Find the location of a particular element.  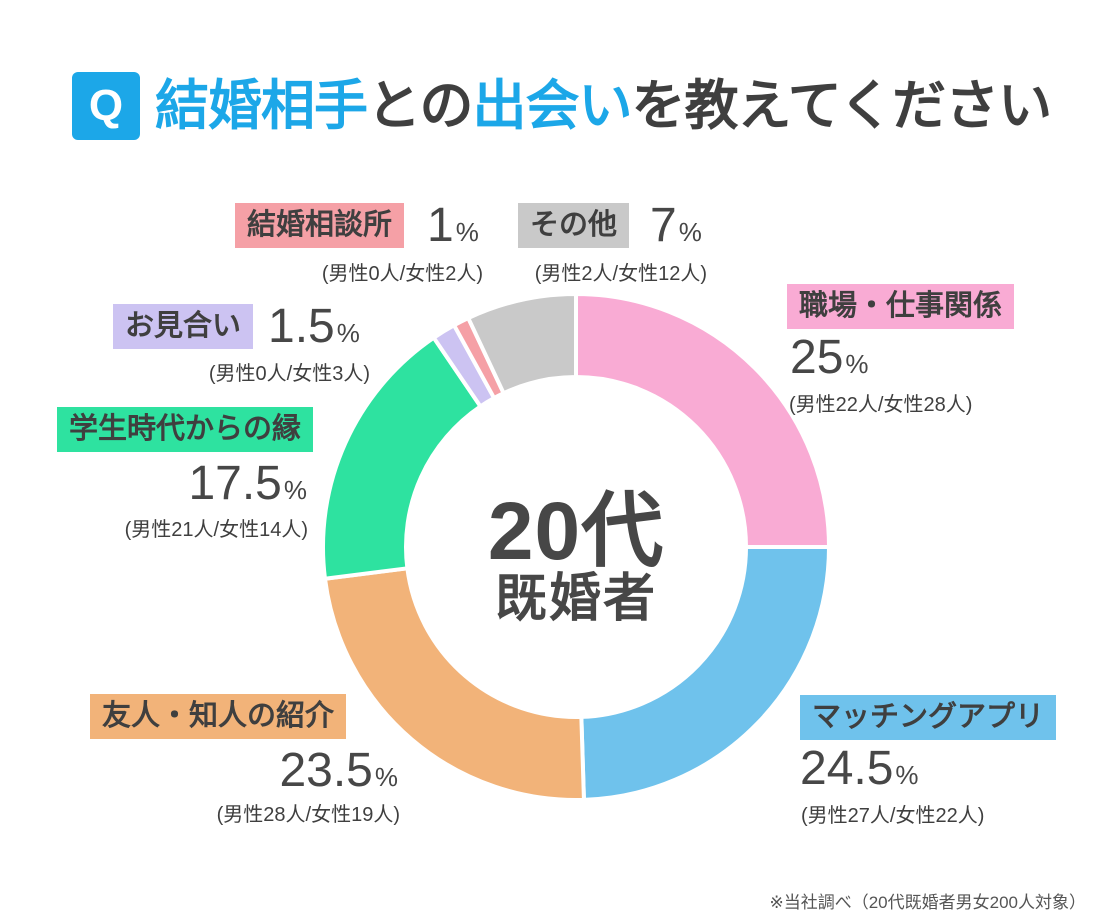

page-title: 結婚相手との出会いを教えてください is located at coordinates (603, 106).